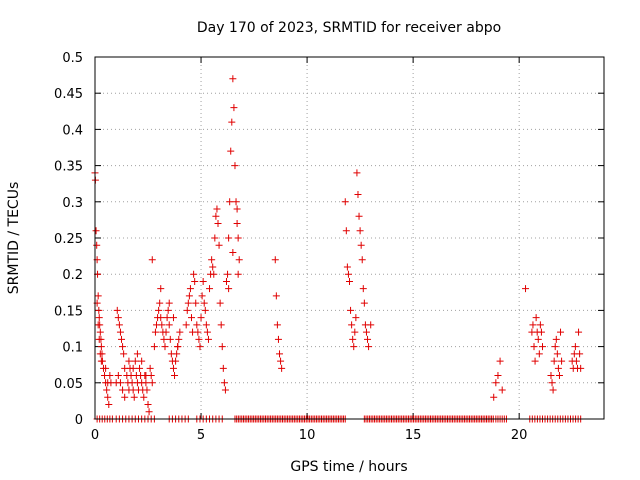  Describe the element at coordinates (72, 203) in the screenshot. I see `y-tick-label: 0.3` at that location.